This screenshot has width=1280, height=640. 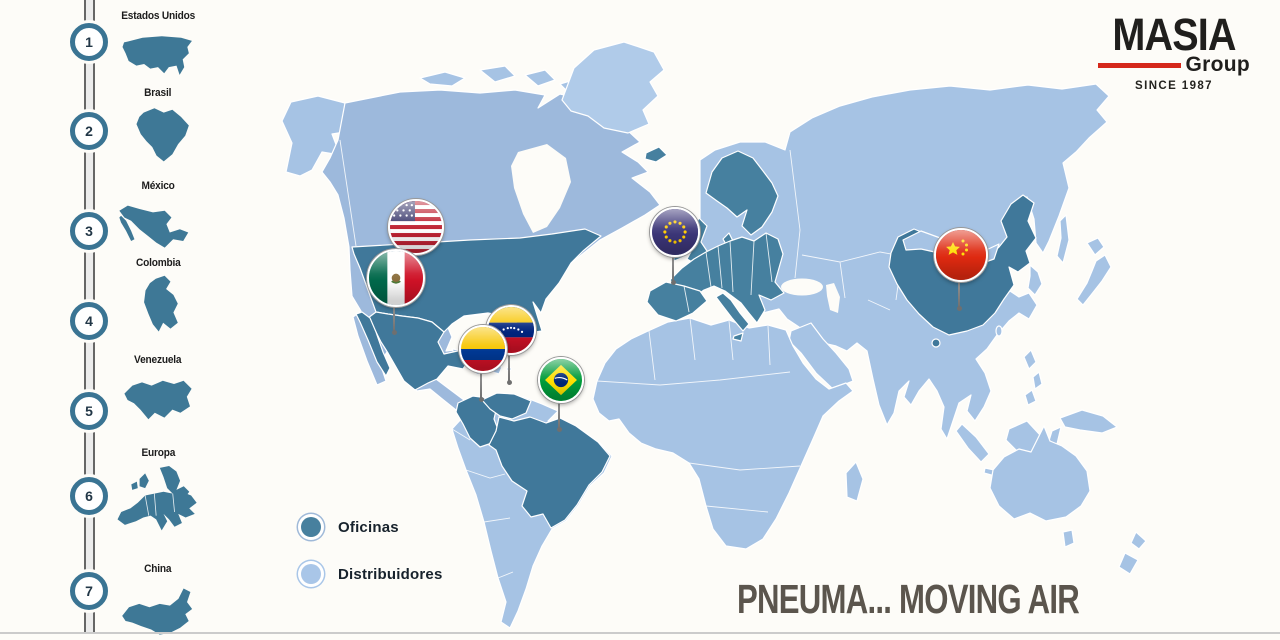 What do you see at coordinates (854, 481) in the screenshot?
I see `madagascar` at bounding box center [854, 481].